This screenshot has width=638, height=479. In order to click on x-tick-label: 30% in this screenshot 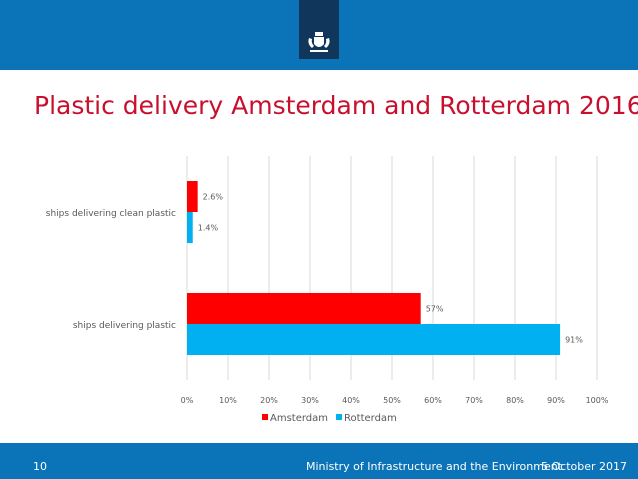, I will do `click(310, 400)`.